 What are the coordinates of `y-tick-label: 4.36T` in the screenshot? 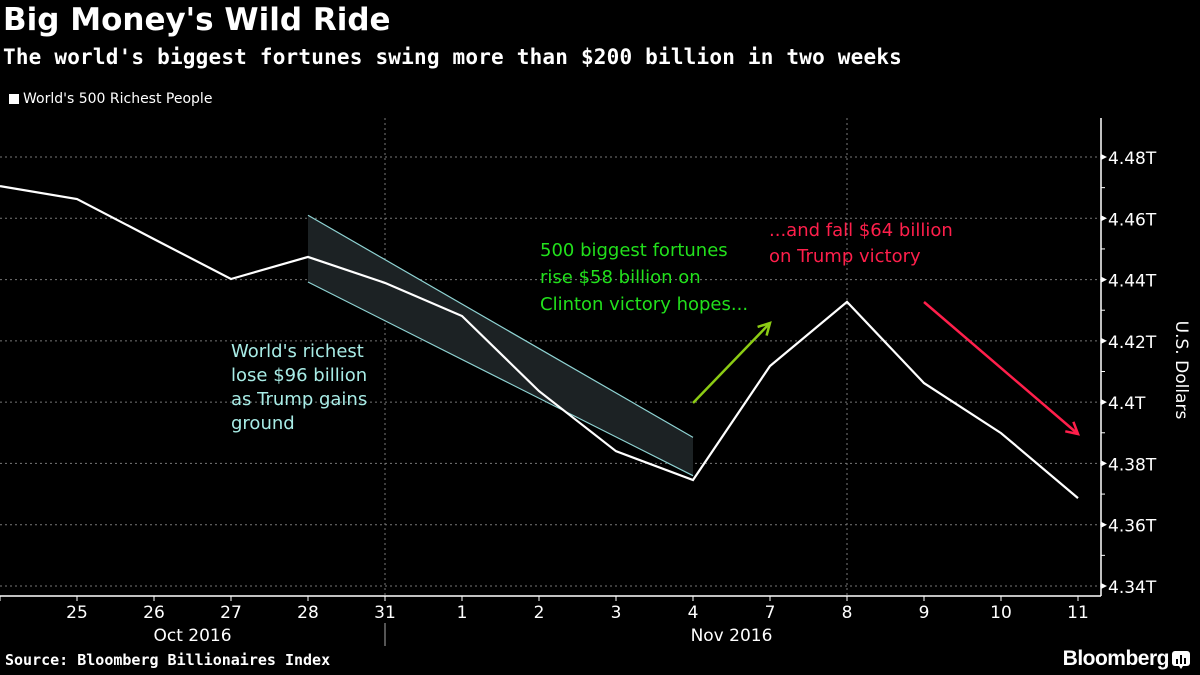 It's located at (1132, 527).